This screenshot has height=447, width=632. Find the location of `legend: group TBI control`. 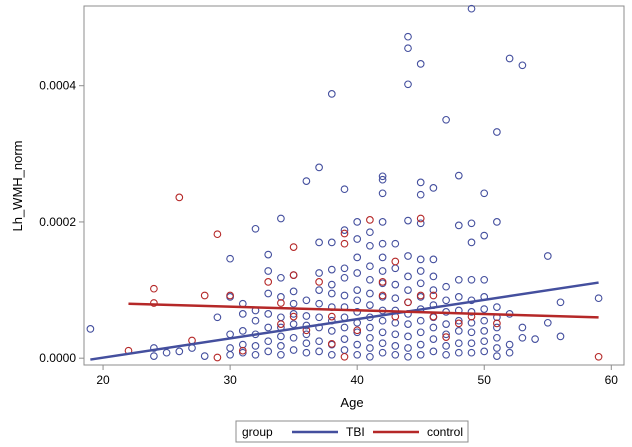

legend: group TBI control is located at coordinates (352, 431).